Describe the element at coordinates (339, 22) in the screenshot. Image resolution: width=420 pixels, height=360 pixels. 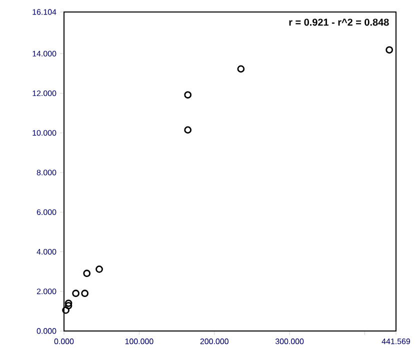
I see `annotation: r = 0.921 - r^2 = 0.848` at that location.